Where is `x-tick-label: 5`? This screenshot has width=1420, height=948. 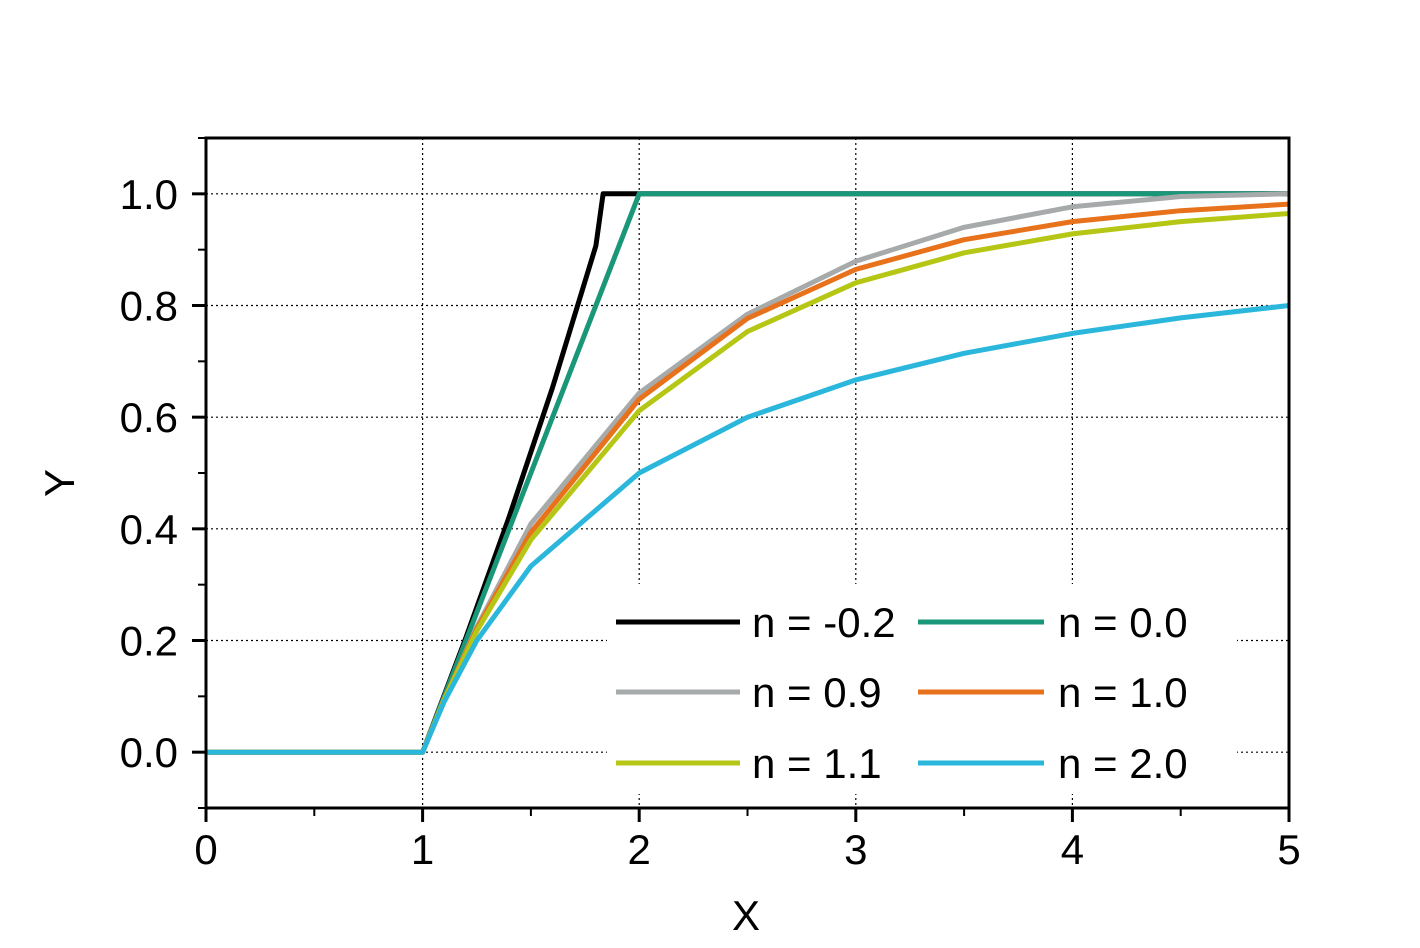
x-tick-label: 5 is located at coordinates (1288, 849).